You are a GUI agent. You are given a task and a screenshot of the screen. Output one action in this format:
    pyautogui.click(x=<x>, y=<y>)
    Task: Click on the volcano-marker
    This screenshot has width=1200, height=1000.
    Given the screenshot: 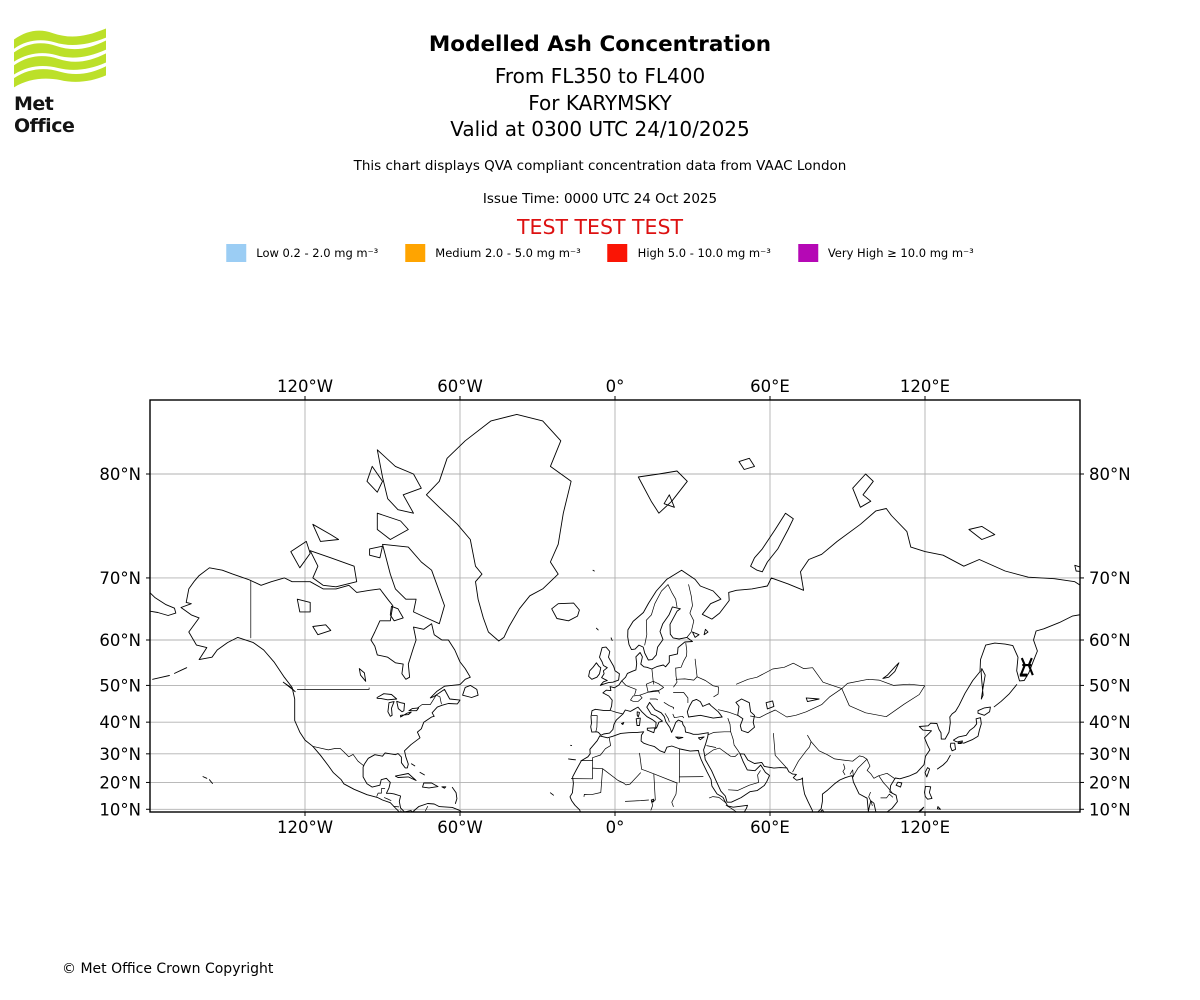 What is the action you would take?
    pyautogui.click(x=1026, y=667)
    